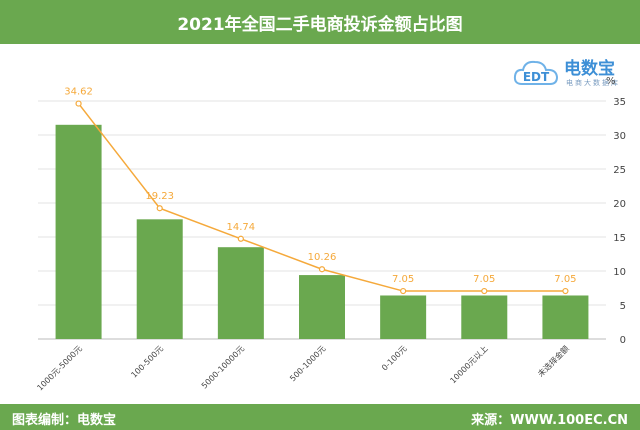 This screenshot has width=640, height=430. I want to click on logo-mark: EDT, so click(536, 77).